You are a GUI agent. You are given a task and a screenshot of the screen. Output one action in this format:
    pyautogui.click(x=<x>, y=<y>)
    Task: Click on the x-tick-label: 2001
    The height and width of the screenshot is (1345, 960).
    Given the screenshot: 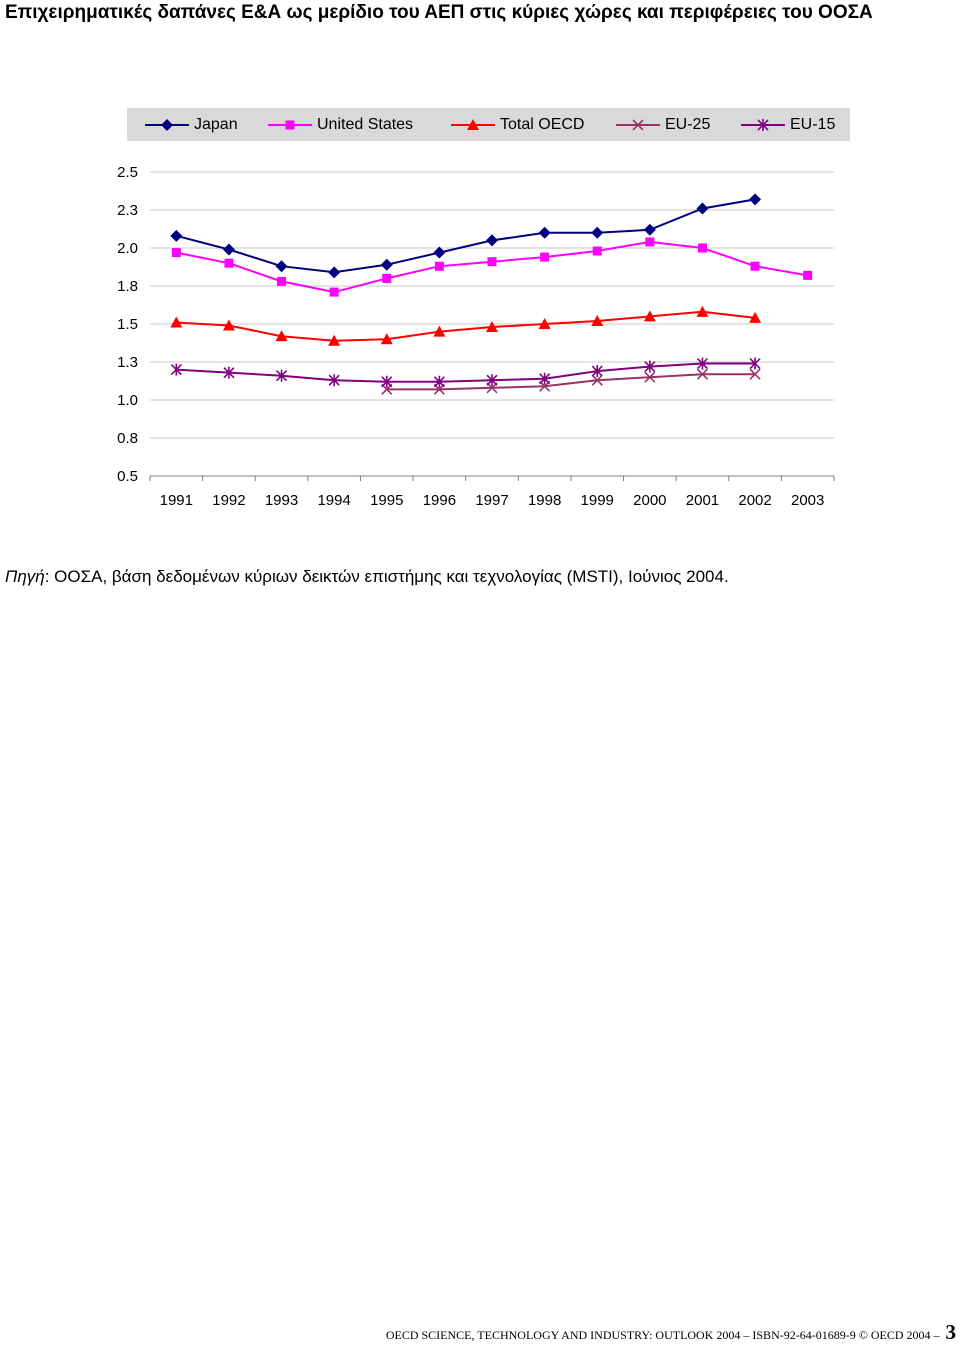 What is the action you would take?
    pyautogui.click(x=702, y=500)
    